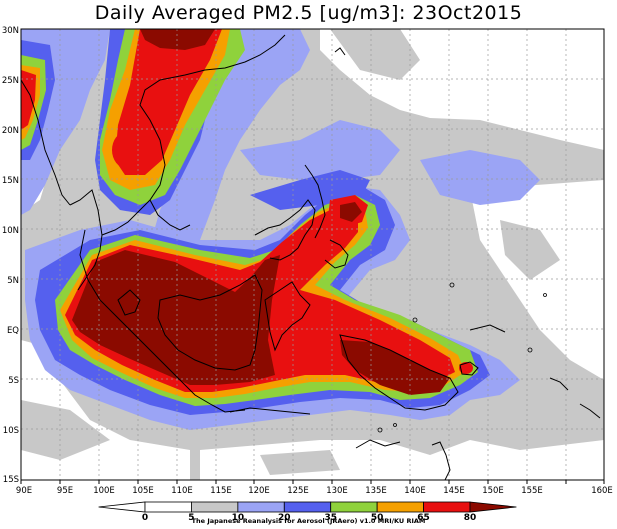 The width and height of the screenshot is (617, 529). What do you see at coordinates (182, 491) in the screenshot?
I see `lon-label: 110E` at bounding box center [182, 491].